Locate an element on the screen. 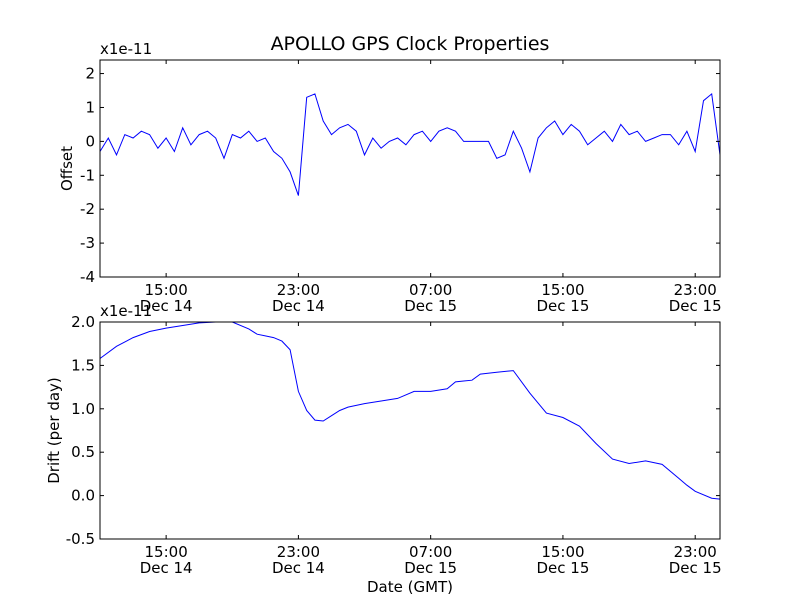  offset-ylabel: Offset is located at coordinates (67, 168).